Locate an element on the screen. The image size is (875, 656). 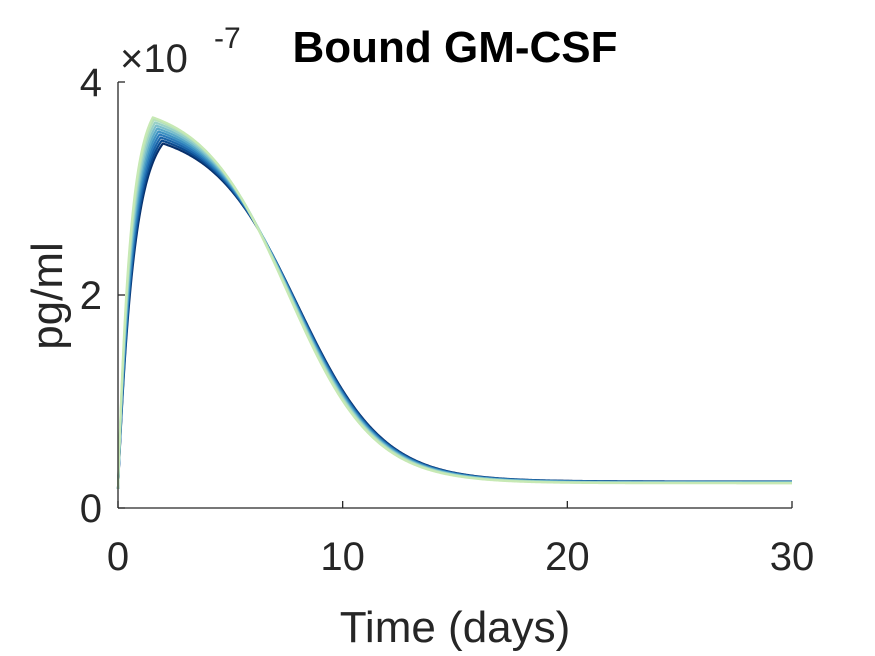
y-tick-label-2: 2 is located at coordinates (91, 296).